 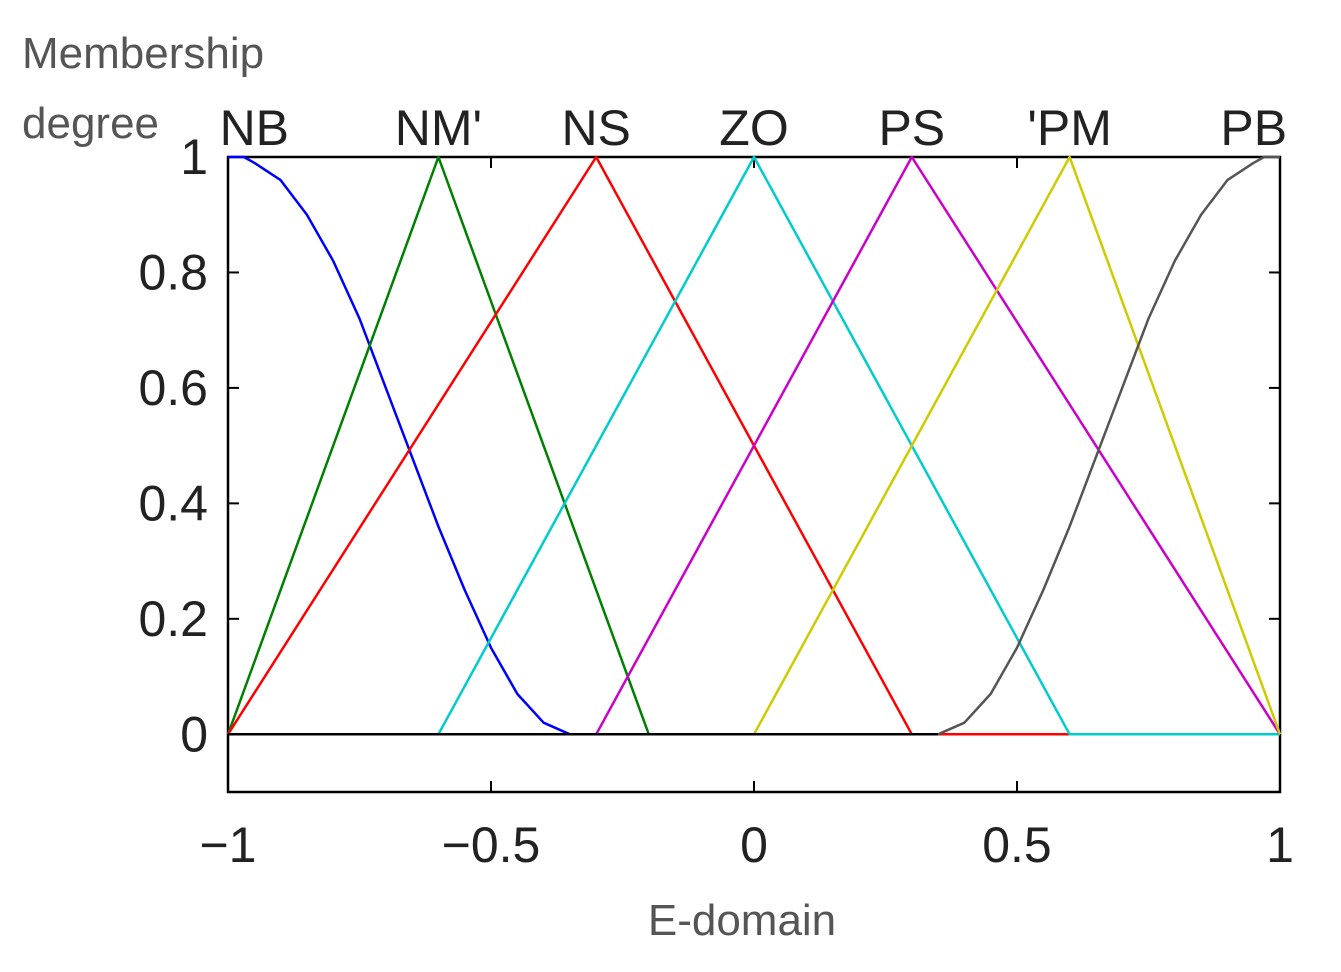 What do you see at coordinates (173, 619) in the screenshot?
I see `y-tick-label: 0.2` at bounding box center [173, 619].